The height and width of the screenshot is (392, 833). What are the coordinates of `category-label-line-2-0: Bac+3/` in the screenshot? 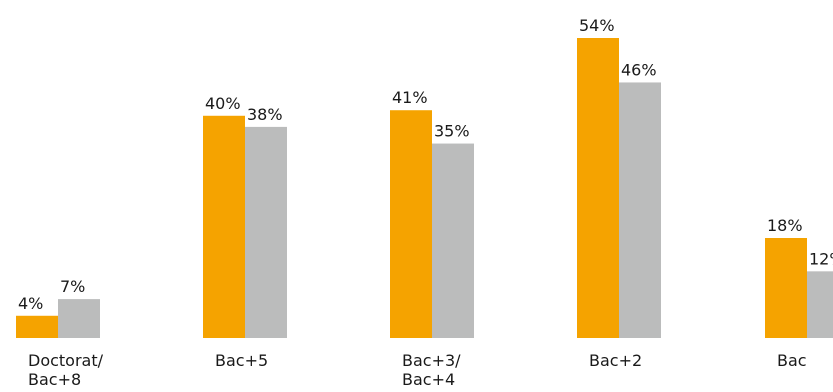 It's located at (431, 360).